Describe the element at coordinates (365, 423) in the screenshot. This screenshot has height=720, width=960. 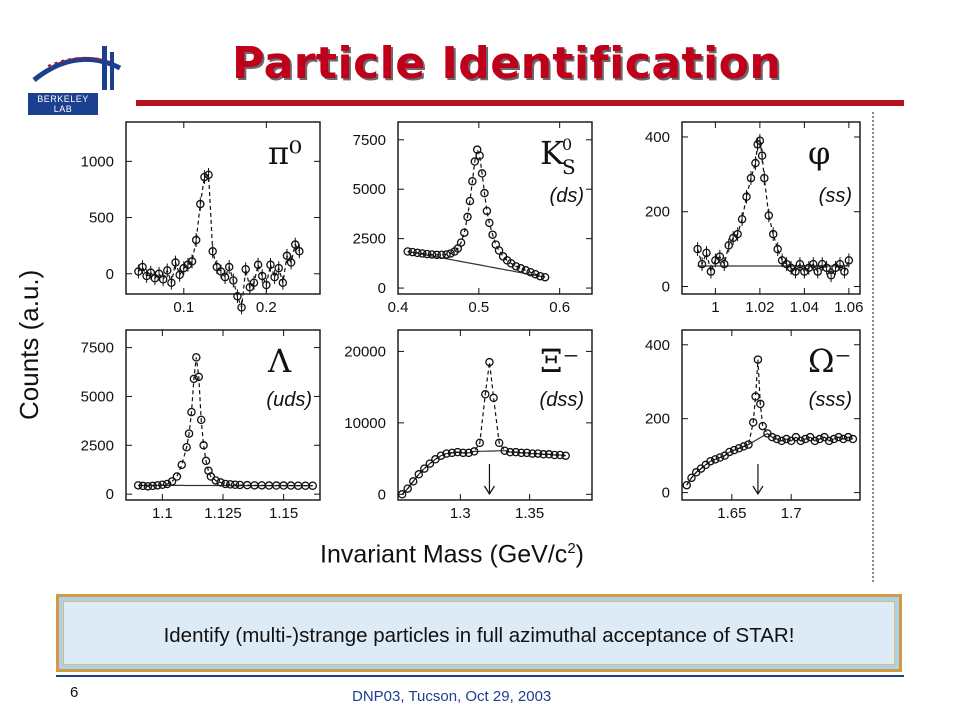
I see `y-tick-label: 10000` at that location.